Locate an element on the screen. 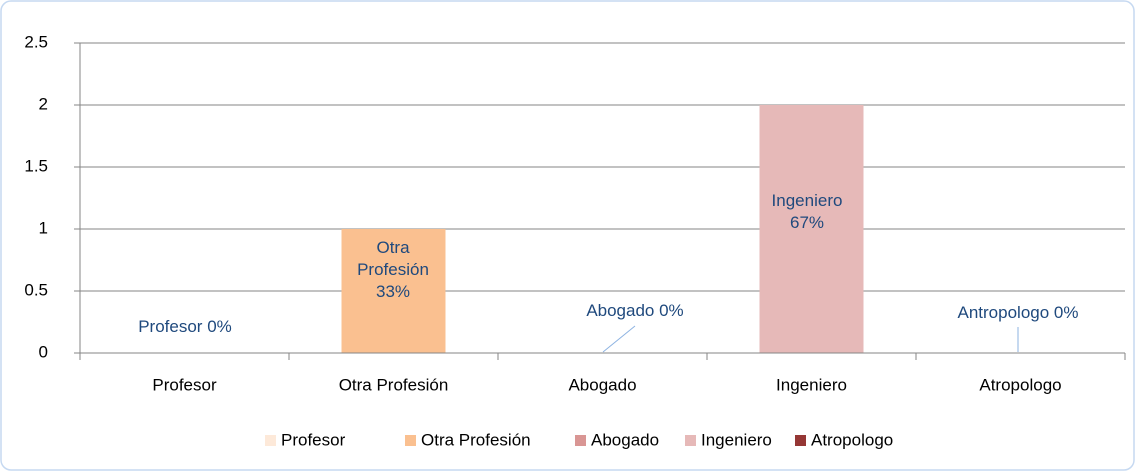 This screenshot has width=1135, height=471. x-tick-label: Otra Profesión is located at coordinates (394, 384).